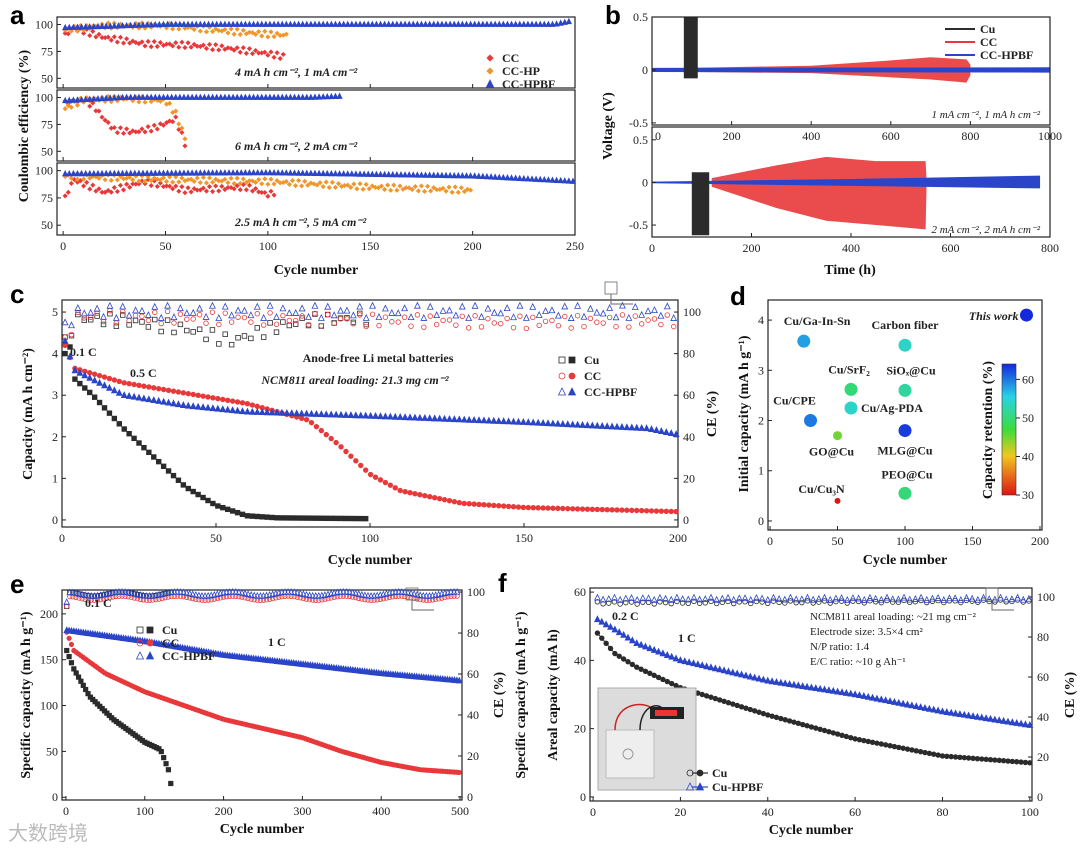 This screenshot has height=853, width=1080. Describe the element at coordinates (858, 662) in the screenshot. I see `cell-spec-annotation: E/C ratio: ~10 g Ah⁻¹` at that location.